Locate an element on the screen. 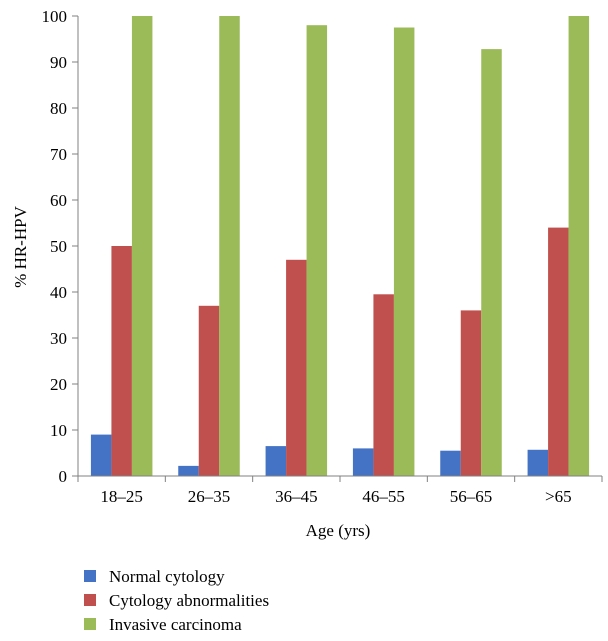 Image resolution: width=608 pixels, height=641 pixels. y-tick-label: 70 is located at coordinates (58, 154).